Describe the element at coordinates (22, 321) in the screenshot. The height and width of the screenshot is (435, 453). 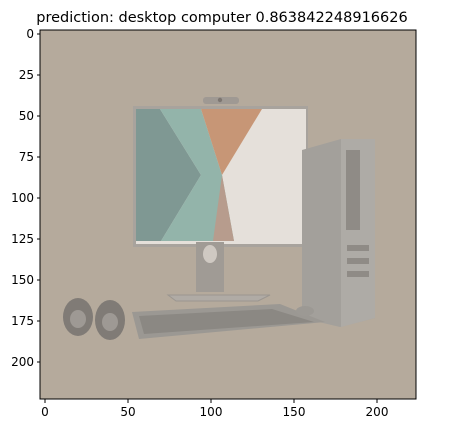
I see `y-tick-label: 175` at that location.